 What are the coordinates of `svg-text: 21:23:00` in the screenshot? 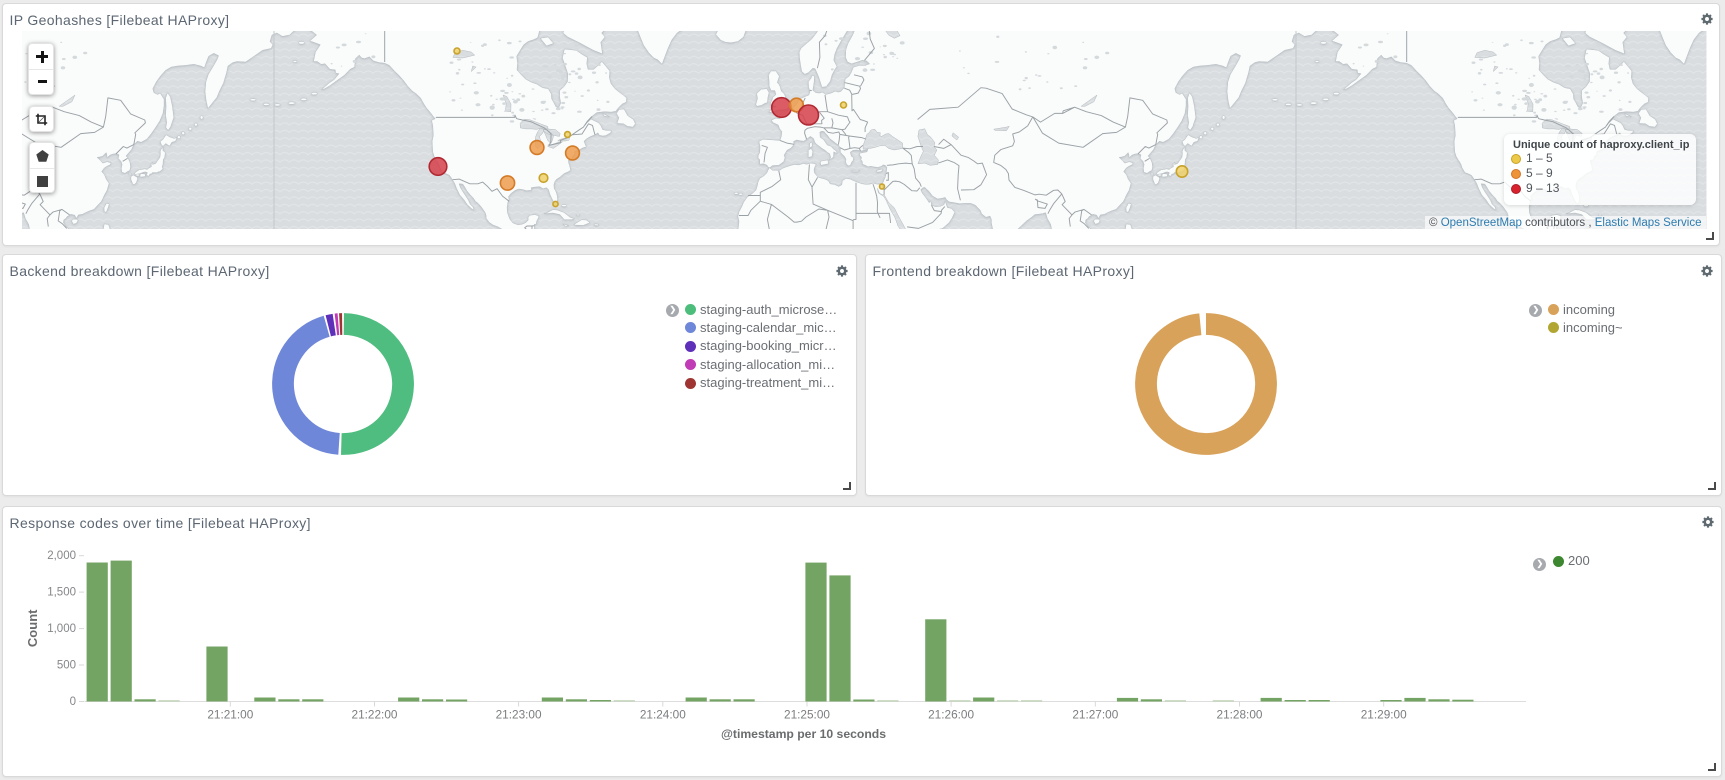 It's located at (519, 715).